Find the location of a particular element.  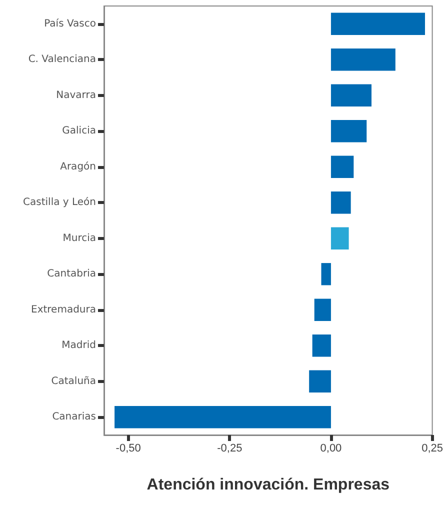

y-tick-label: Cantabria is located at coordinates (71, 274).